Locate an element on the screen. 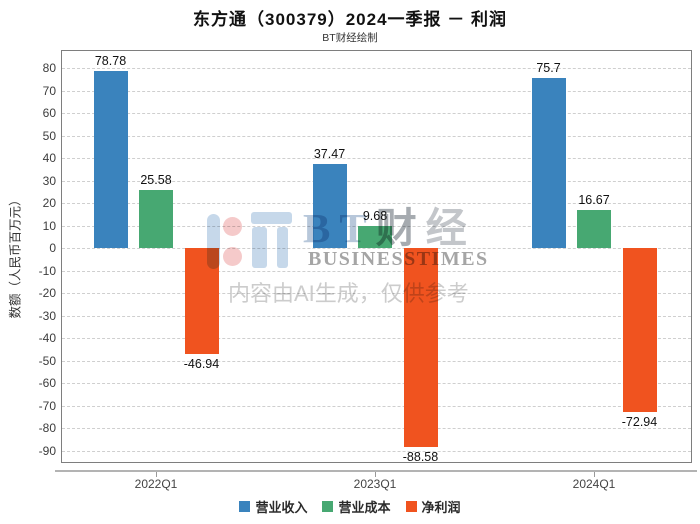 The width and height of the screenshot is (700, 524). bar-value-label: -72.94 is located at coordinates (639, 422).